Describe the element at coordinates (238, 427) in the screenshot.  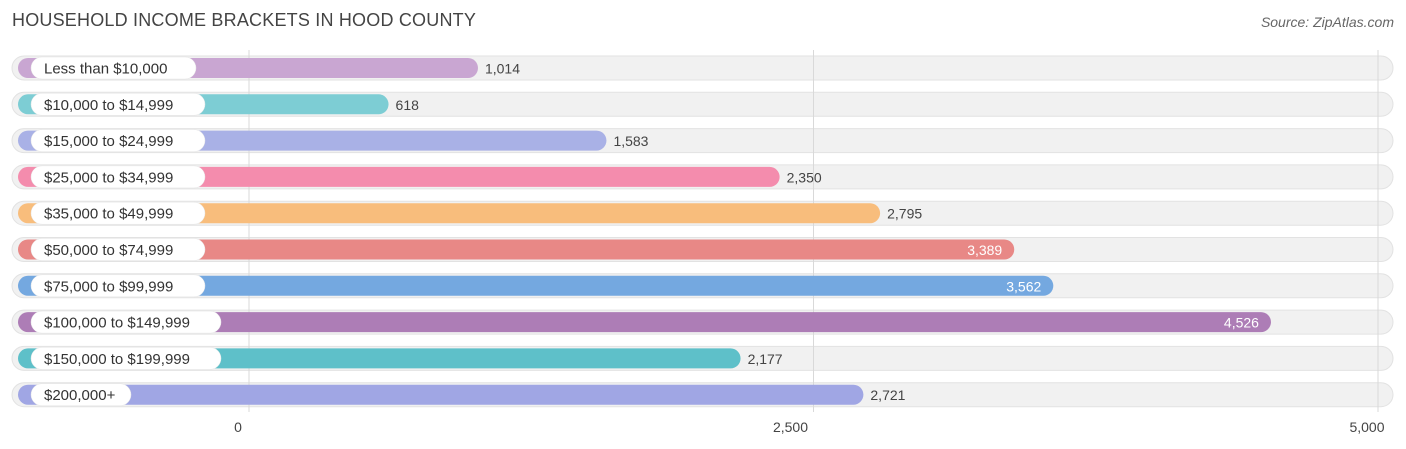
I see `x-tick-label: 0` at that location.